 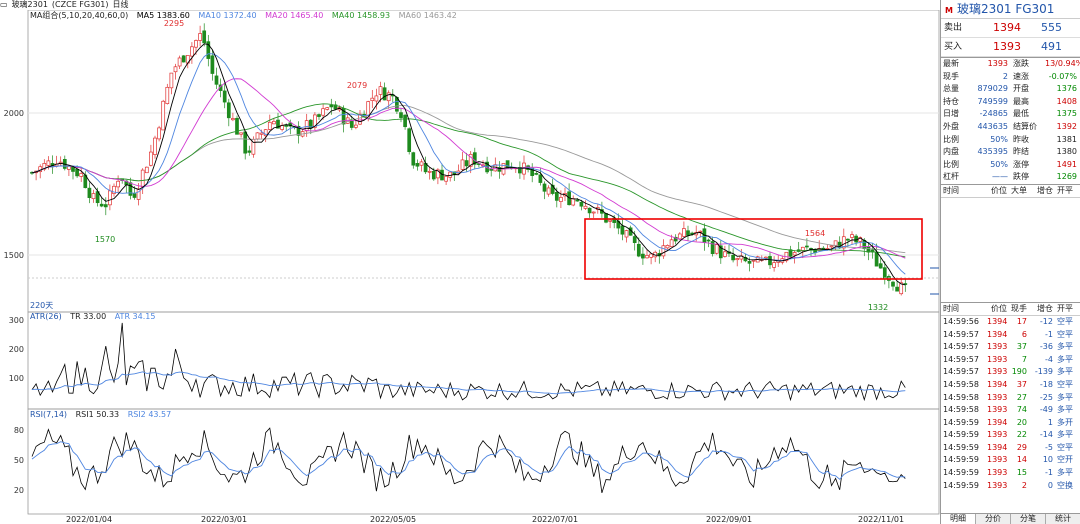 What do you see at coordinates (1010, 486) in the screenshot?
I see `trade-row: 14:59:59 1393 2 0 空换` at bounding box center [1010, 486].